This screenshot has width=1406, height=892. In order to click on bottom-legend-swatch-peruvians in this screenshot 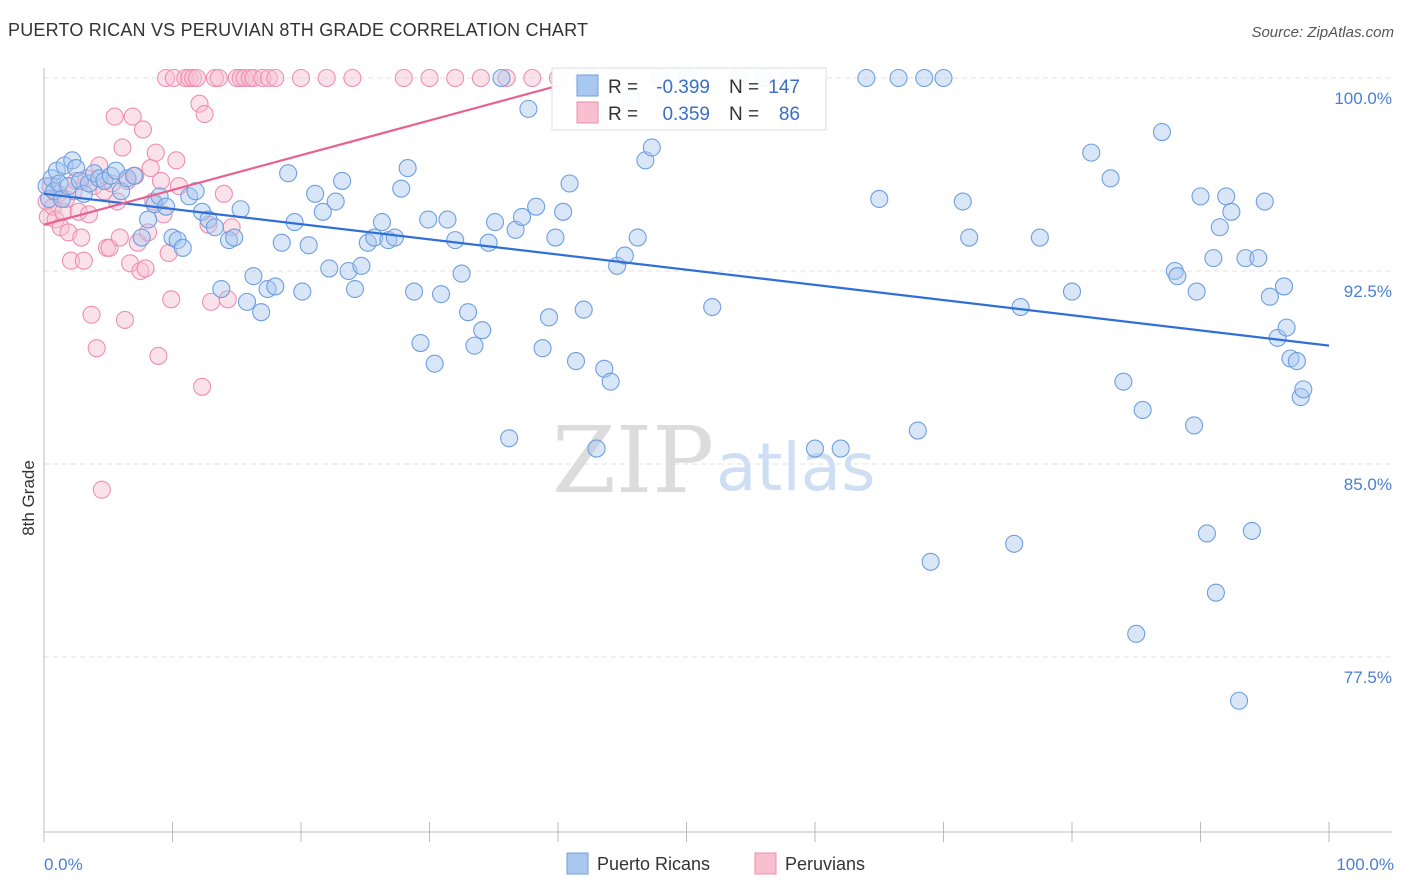, I will do `click(765, 863)`.